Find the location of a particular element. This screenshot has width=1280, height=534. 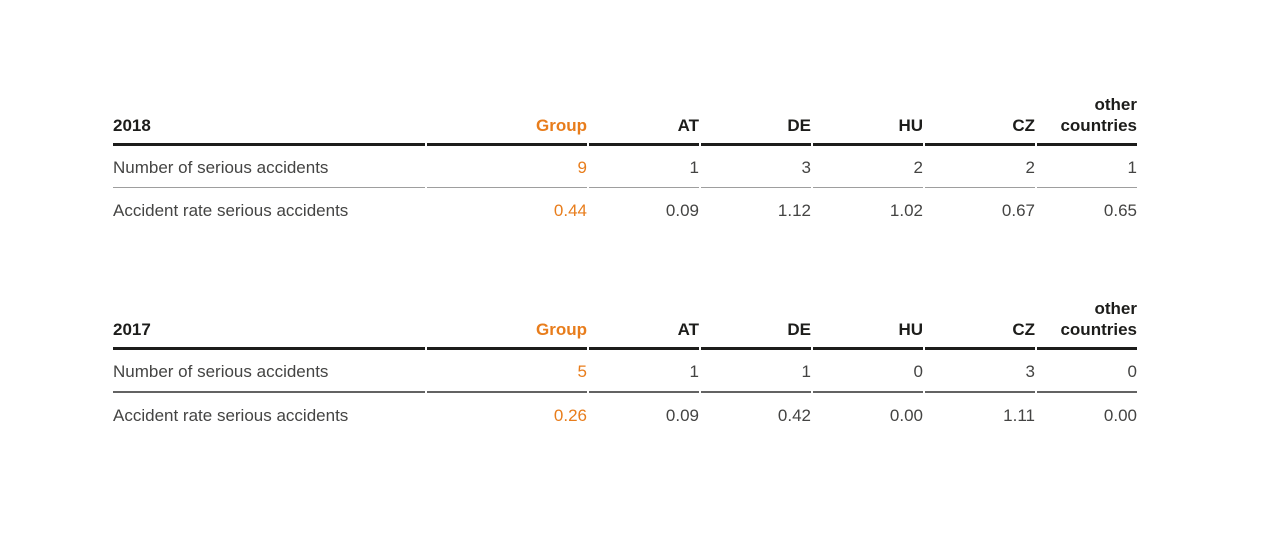

cell-value-other: 0.00 is located at coordinates (1120, 415).